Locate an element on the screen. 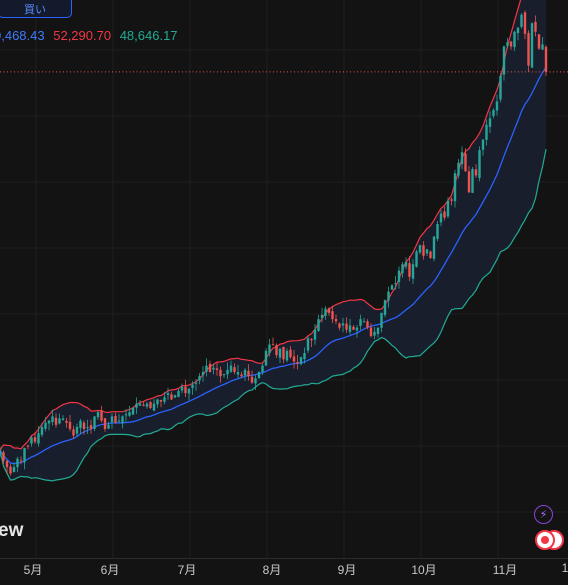 The image size is (568, 585). legend-upper-value: 52,290.70 is located at coordinates (82, 35).